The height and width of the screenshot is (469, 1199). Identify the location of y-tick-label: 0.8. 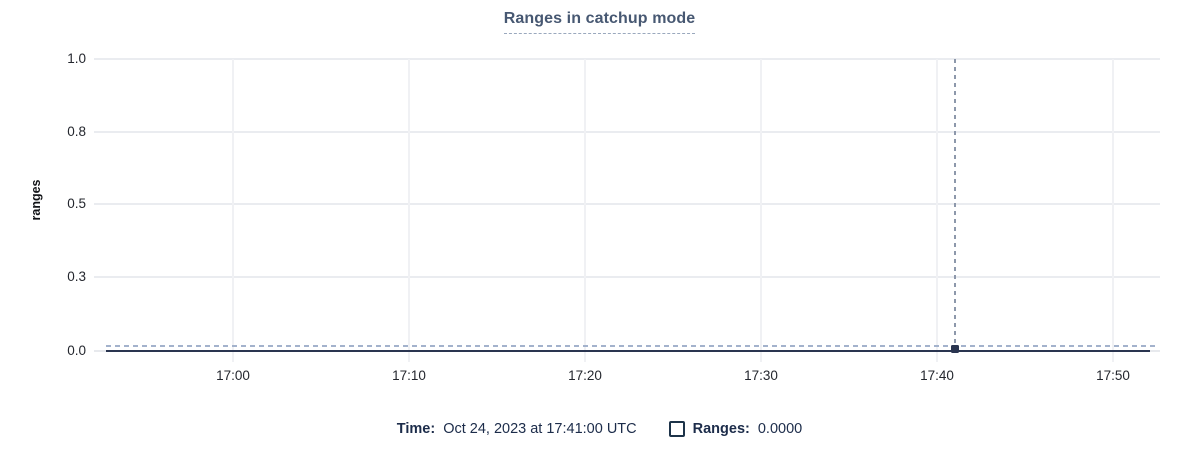
(76, 131).